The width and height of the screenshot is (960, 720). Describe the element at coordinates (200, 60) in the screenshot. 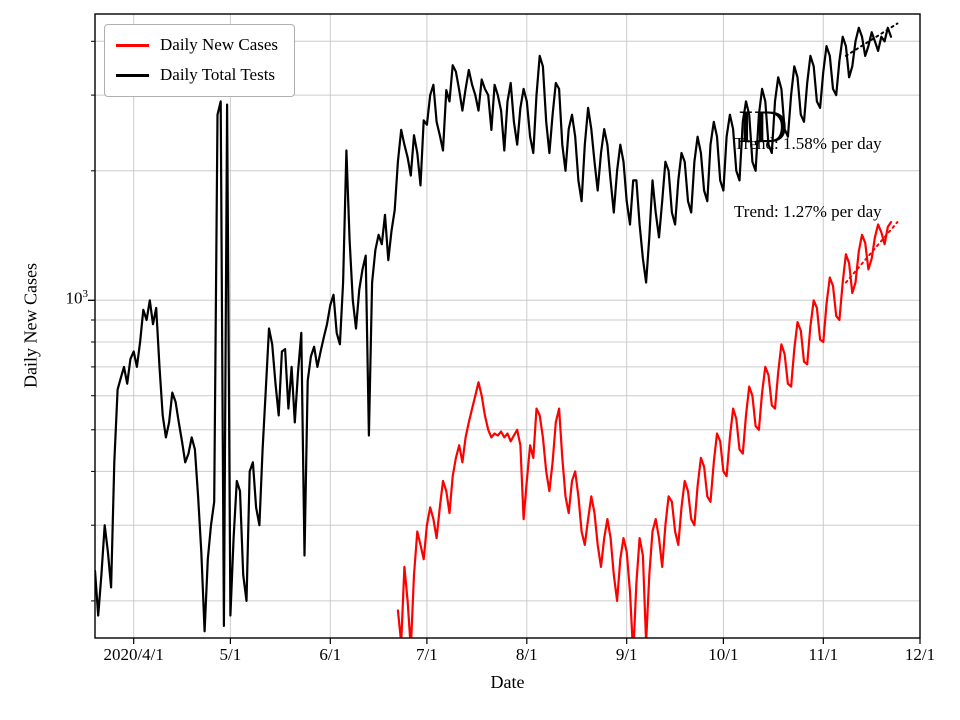

I see `legend: Daily New Cases Daily Total Tests` at that location.